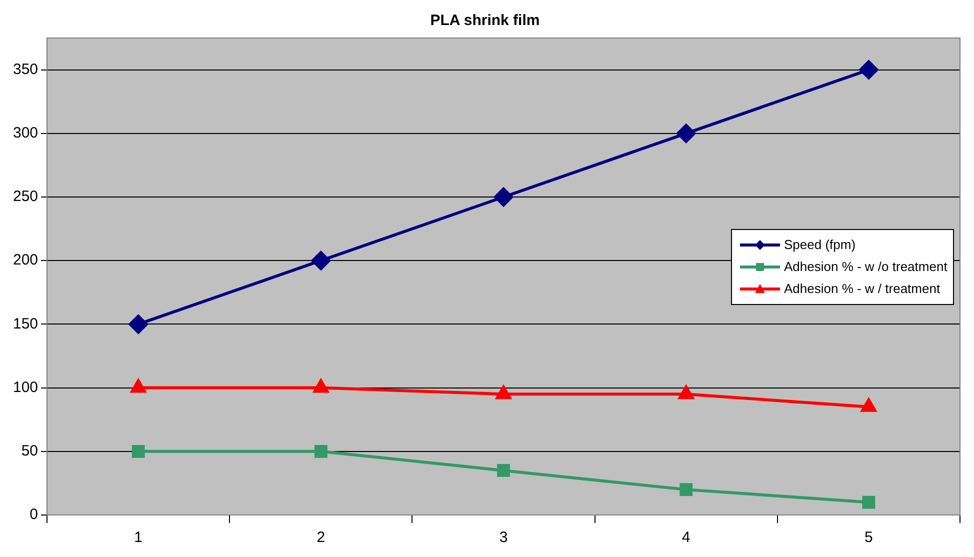 The height and width of the screenshot is (557, 974). What do you see at coordinates (866, 266) in the screenshot?
I see `legend-label: Adhesion % - w /o treatment` at bounding box center [866, 266].